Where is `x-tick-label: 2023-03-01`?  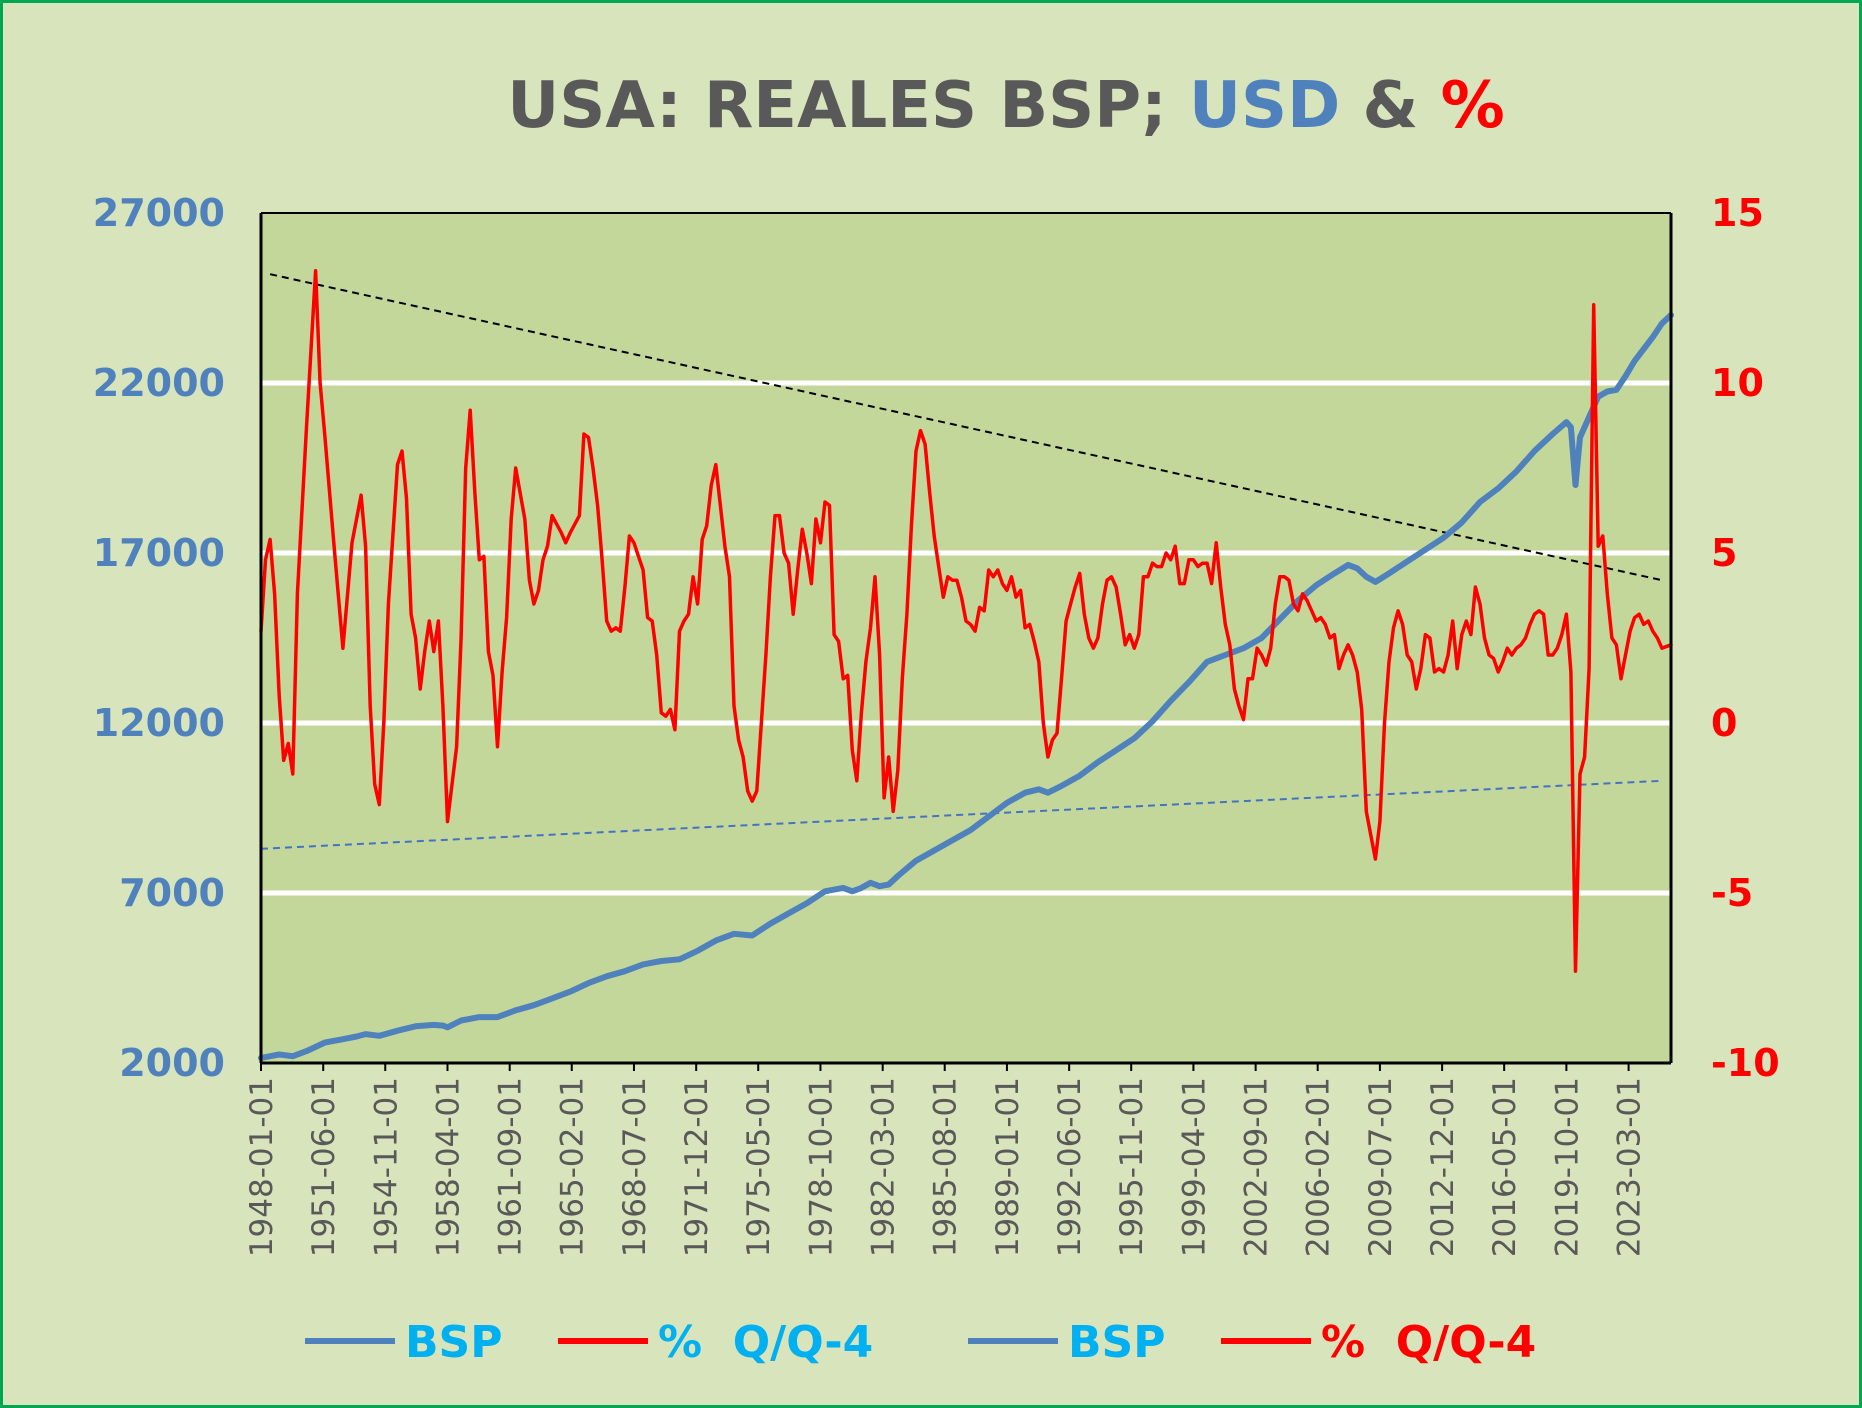 x-tick-label: 2023-03-01 is located at coordinates (1630, 1167).